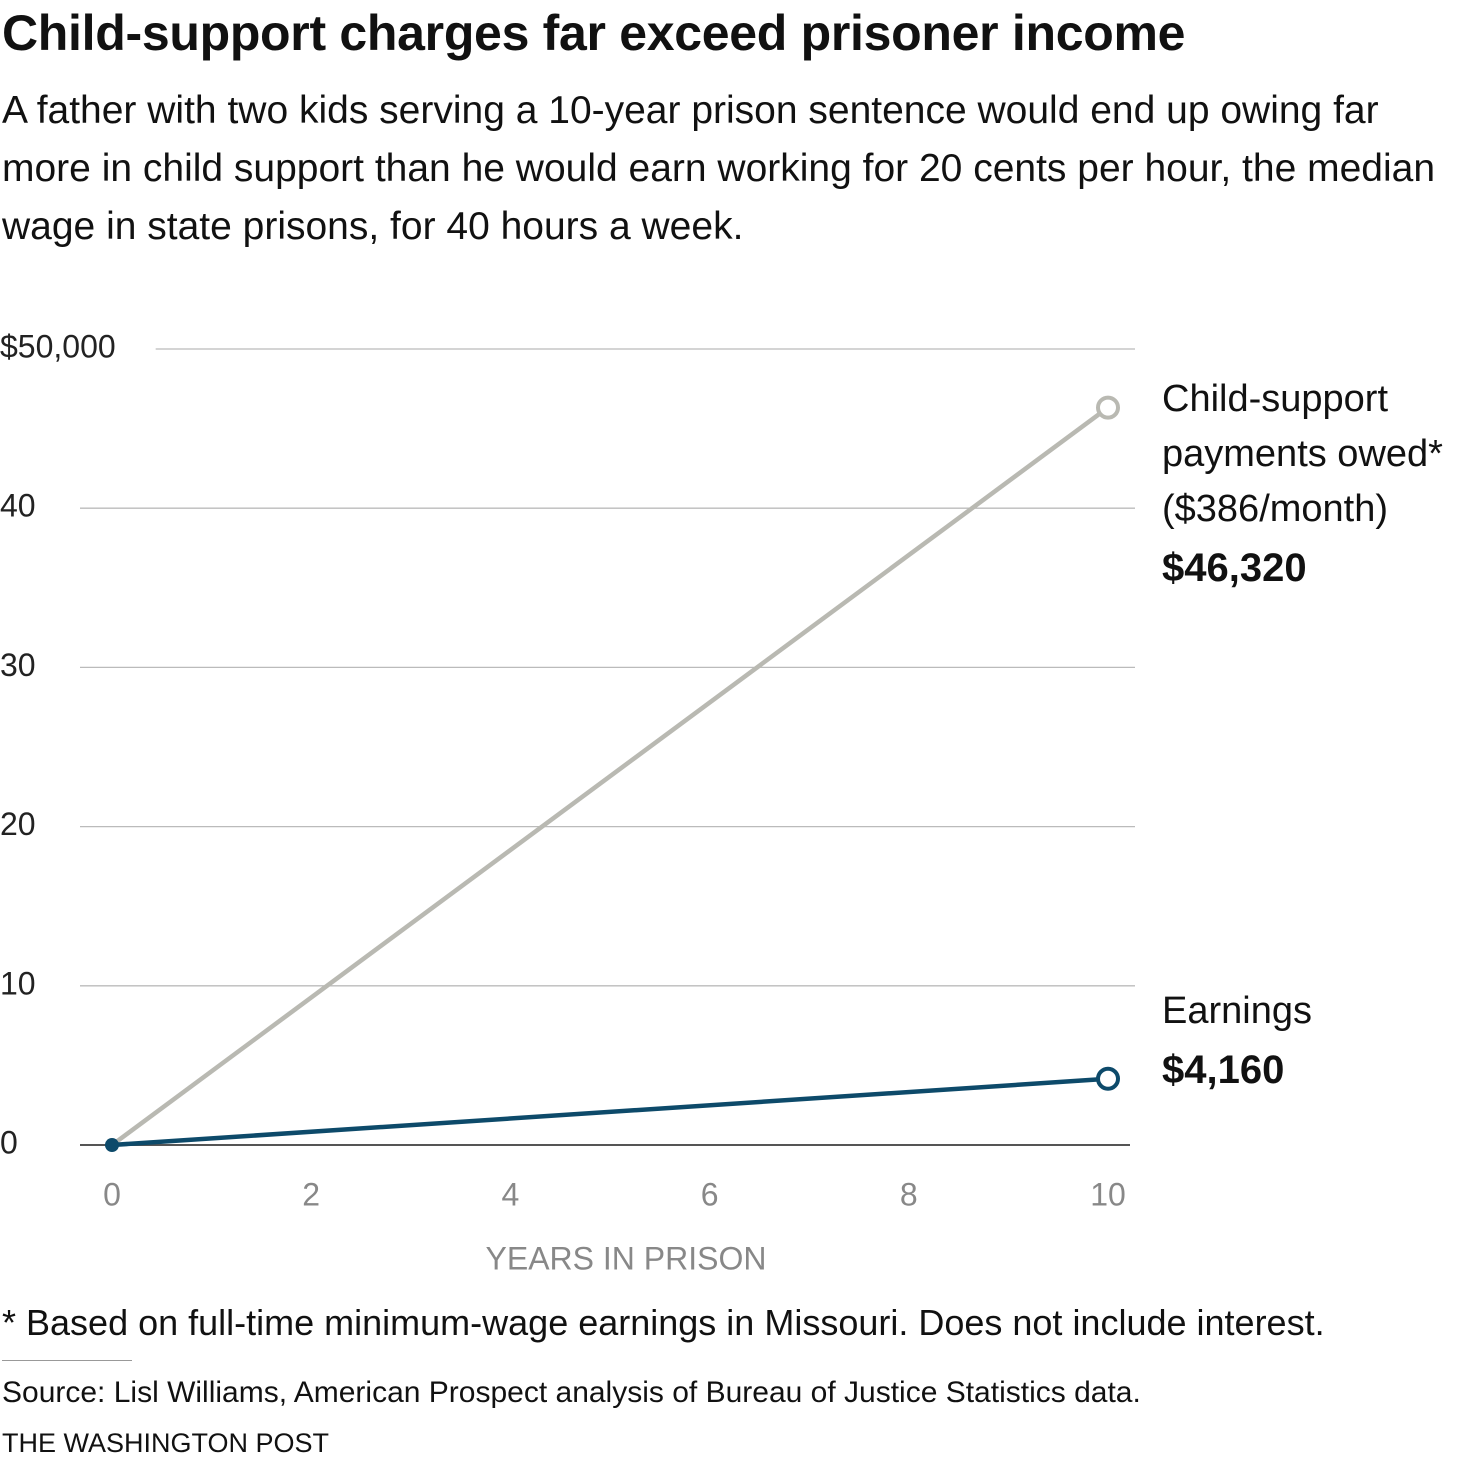 The height and width of the screenshot is (1467, 1484). I want to click on y-tick-label: 20, so click(18, 824).